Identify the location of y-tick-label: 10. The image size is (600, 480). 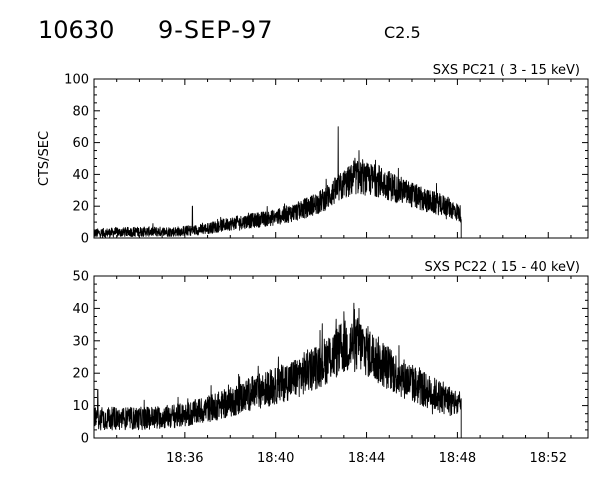
(80, 406).